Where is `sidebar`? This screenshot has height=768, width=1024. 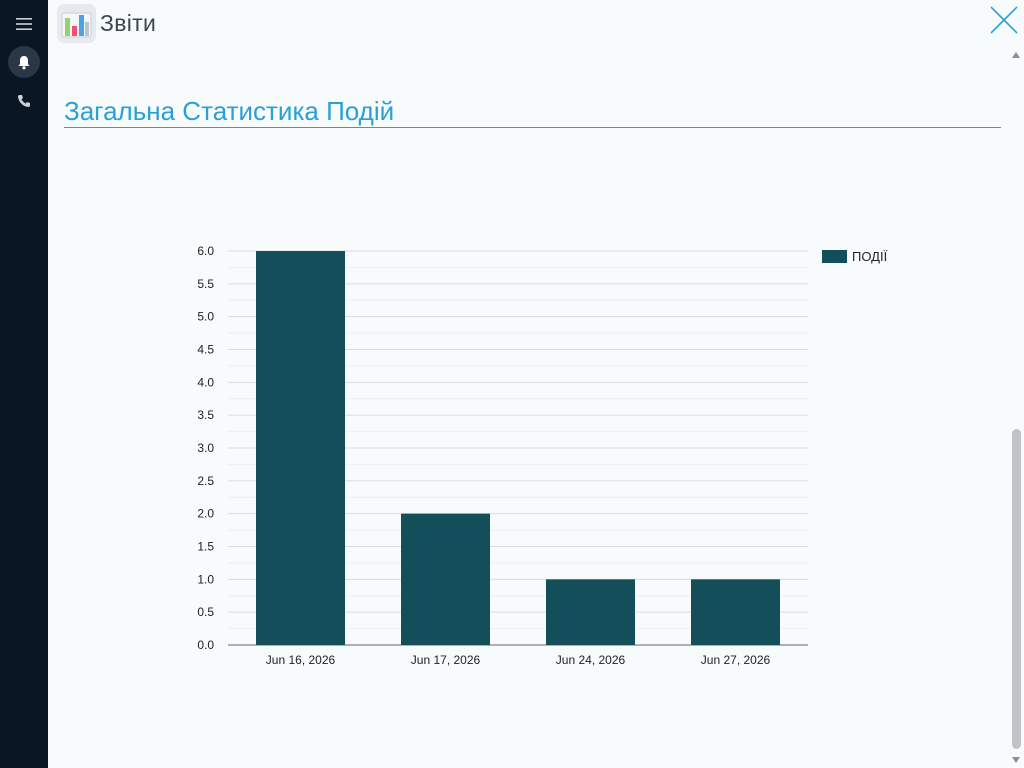 sidebar is located at coordinates (24, 384).